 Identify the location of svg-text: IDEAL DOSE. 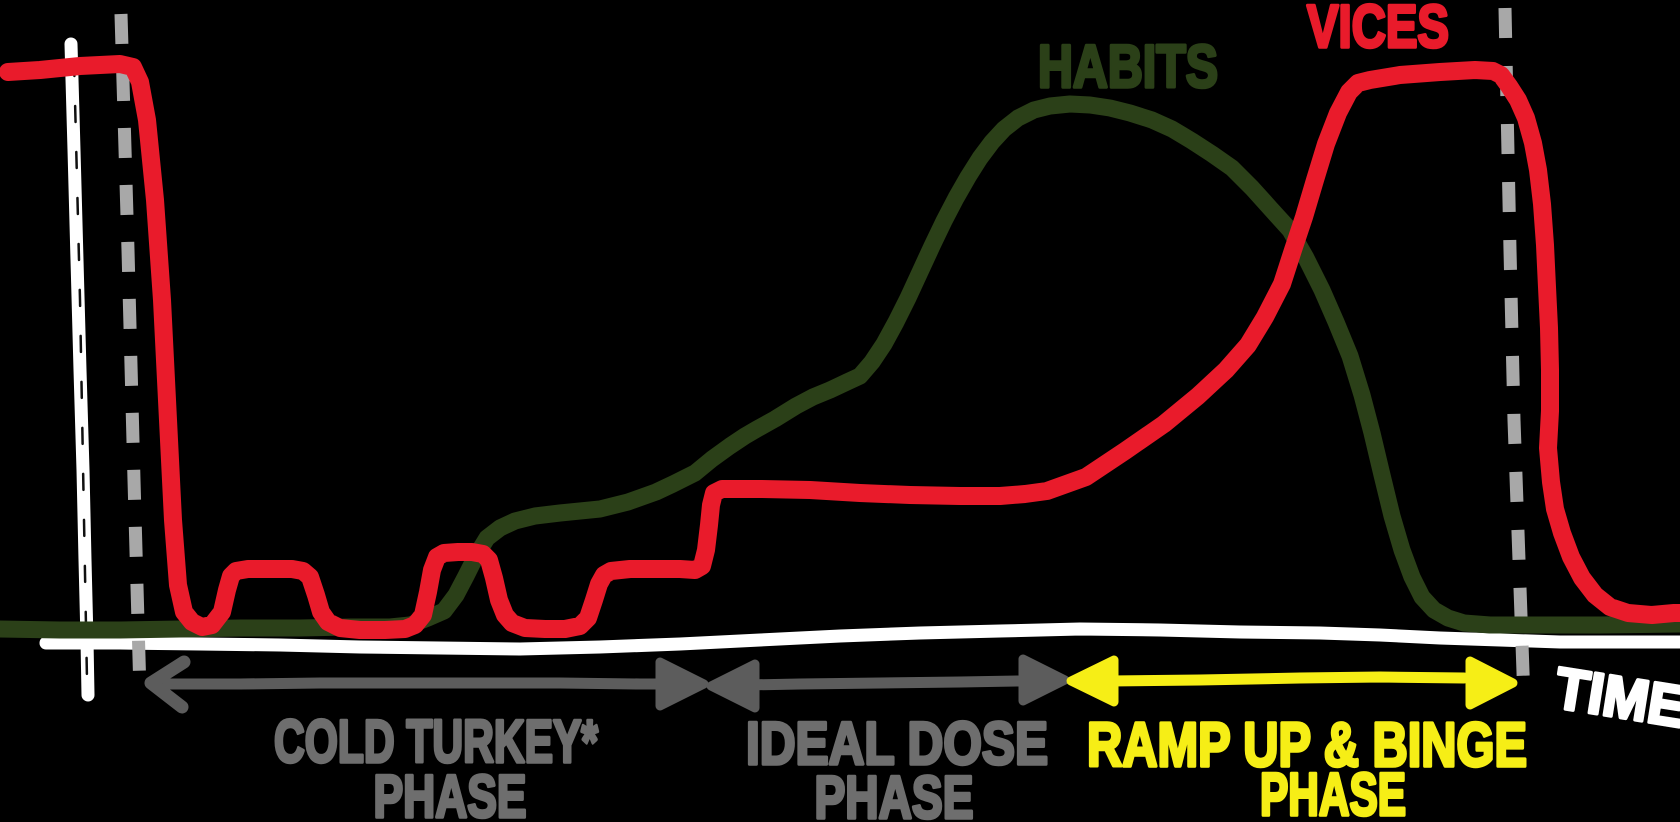
(897, 743).